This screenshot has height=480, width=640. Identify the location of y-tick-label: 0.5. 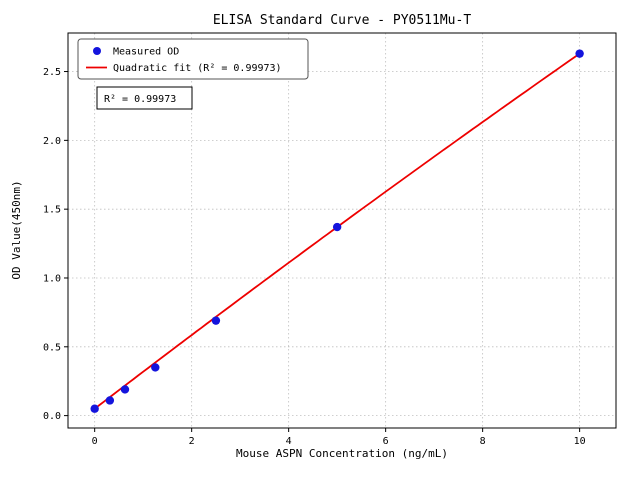
(52, 347).